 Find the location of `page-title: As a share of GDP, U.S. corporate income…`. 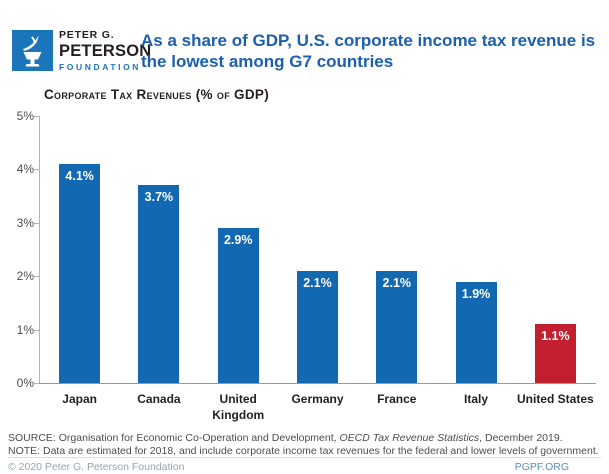

page-title: As a share of GDP, U.S. corporate income… is located at coordinates (368, 51).